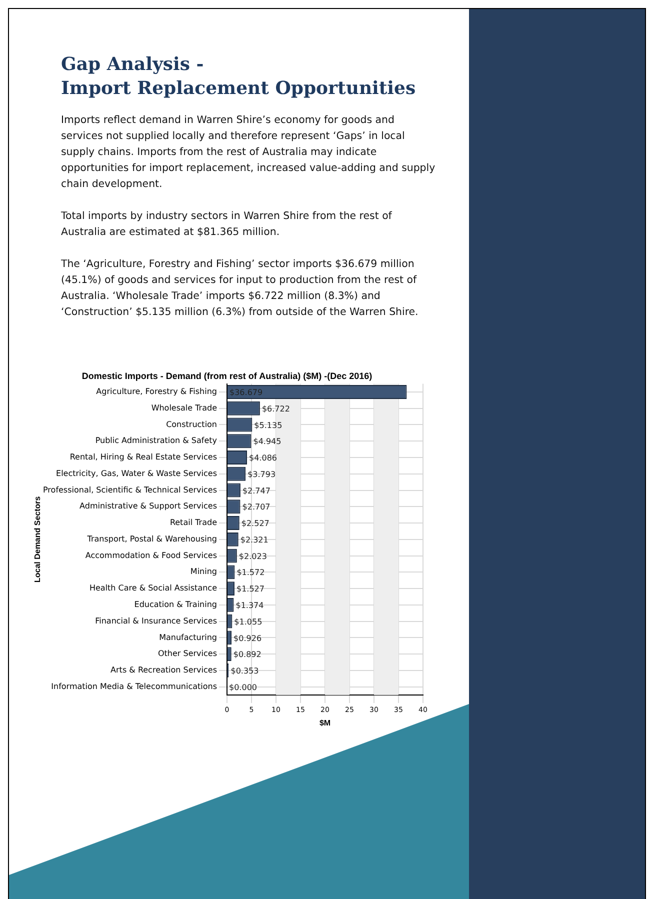  Describe the element at coordinates (246, 393) in the screenshot. I see `data-label: $36.679` at that location.